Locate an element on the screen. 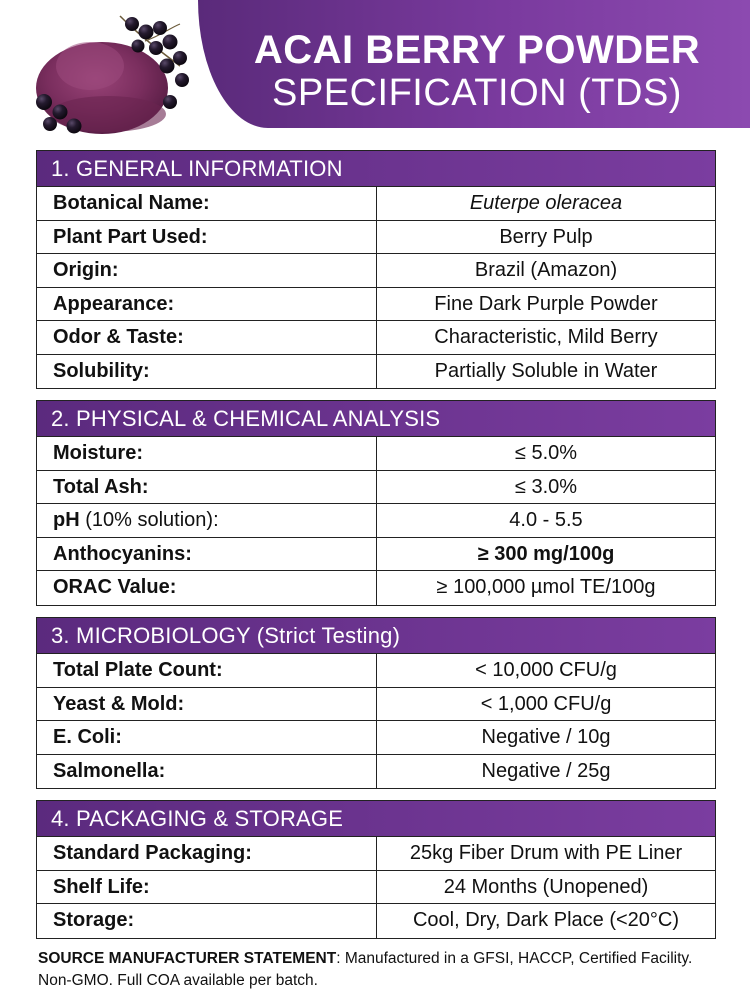 The height and width of the screenshot is (1004, 750). section-title: 4. PACKAGING & STORAGE is located at coordinates (376, 819).